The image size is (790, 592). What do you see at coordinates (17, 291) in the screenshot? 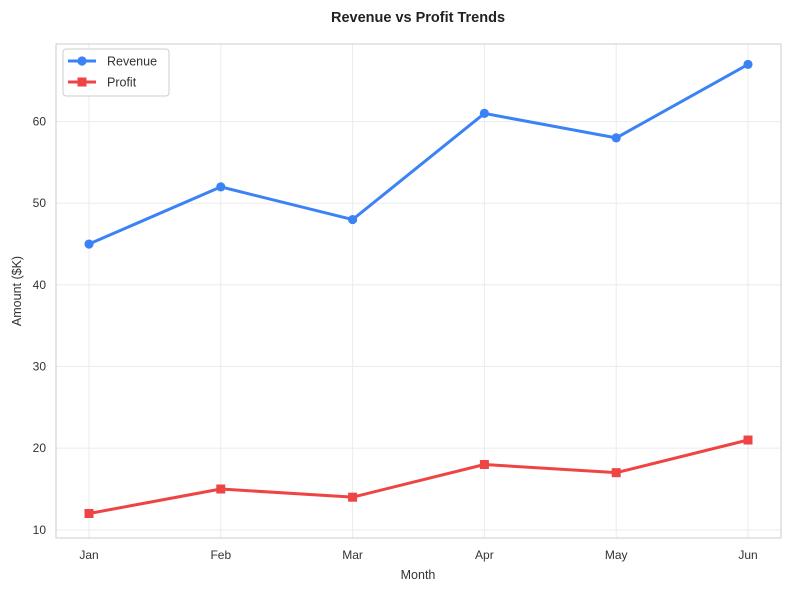
I see `y-axis-label: Amount ($K)` at bounding box center [17, 291].